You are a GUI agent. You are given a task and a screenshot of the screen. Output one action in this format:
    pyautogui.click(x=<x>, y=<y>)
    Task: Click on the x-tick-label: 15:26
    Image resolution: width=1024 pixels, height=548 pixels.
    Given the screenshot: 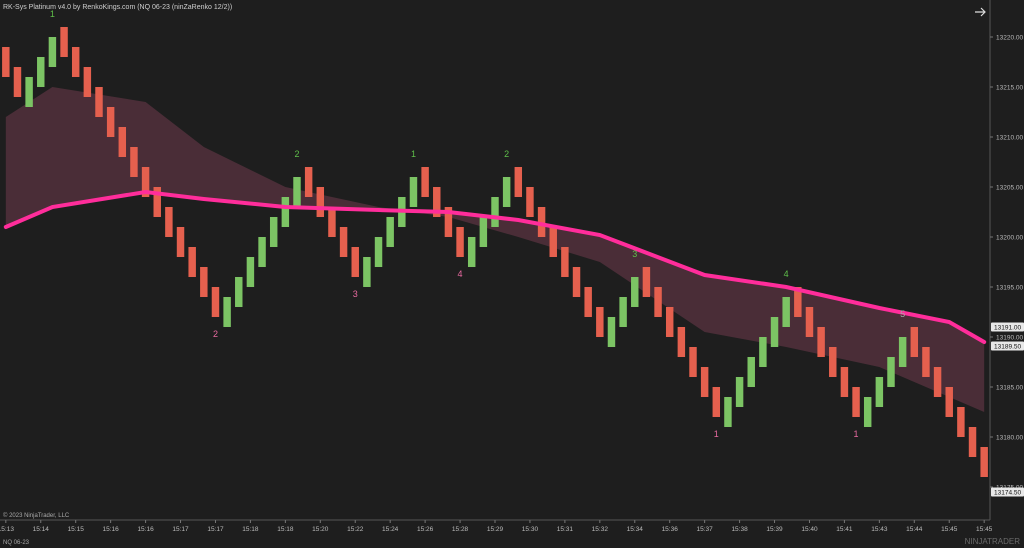 What is the action you would take?
    pyautogui.click(x=425, y=529)
    